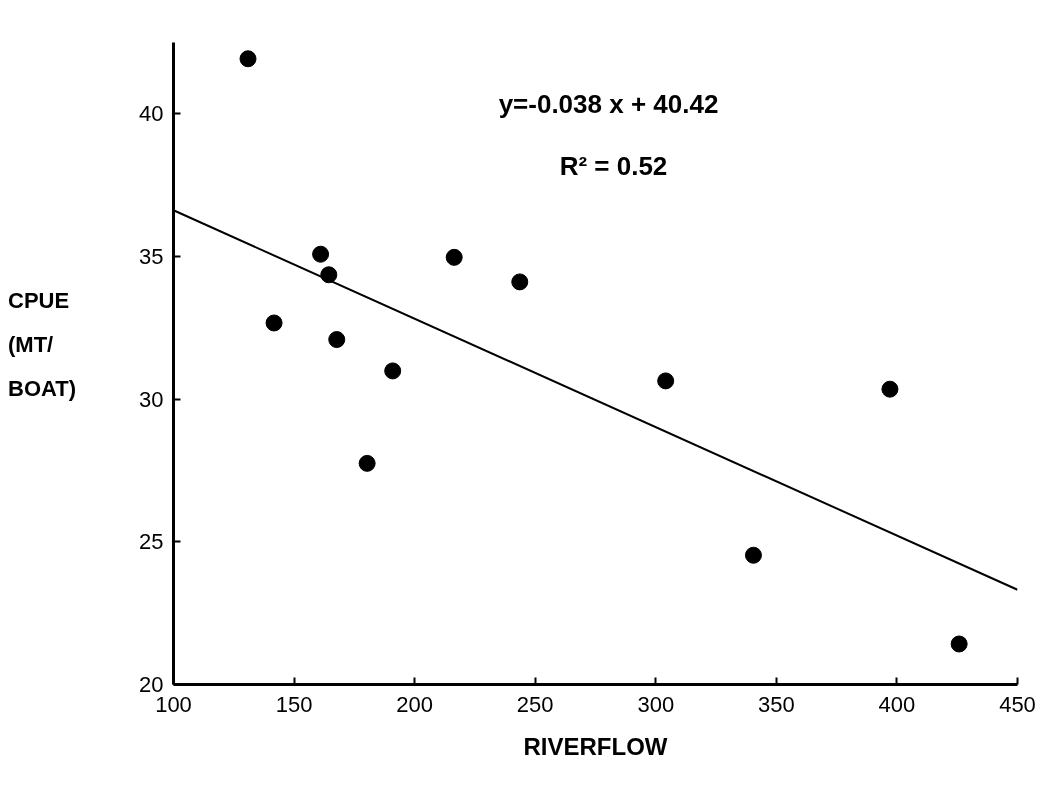 The height and width of the screenshot is (797, 1042). I want to click on x-tick-label: 350, so click(776, 704).